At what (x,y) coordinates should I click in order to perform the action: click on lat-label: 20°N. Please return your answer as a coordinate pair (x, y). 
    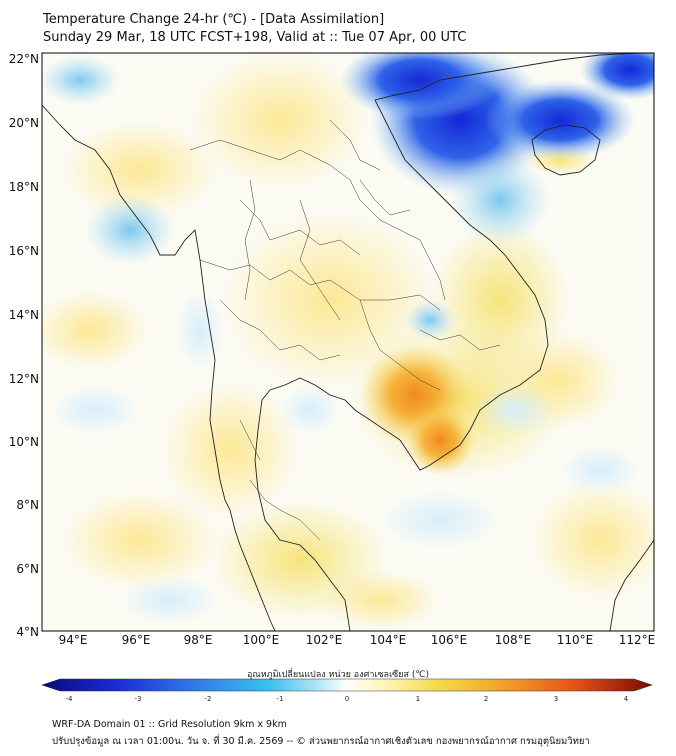
    Looking at the image, I should click on (24, 123).